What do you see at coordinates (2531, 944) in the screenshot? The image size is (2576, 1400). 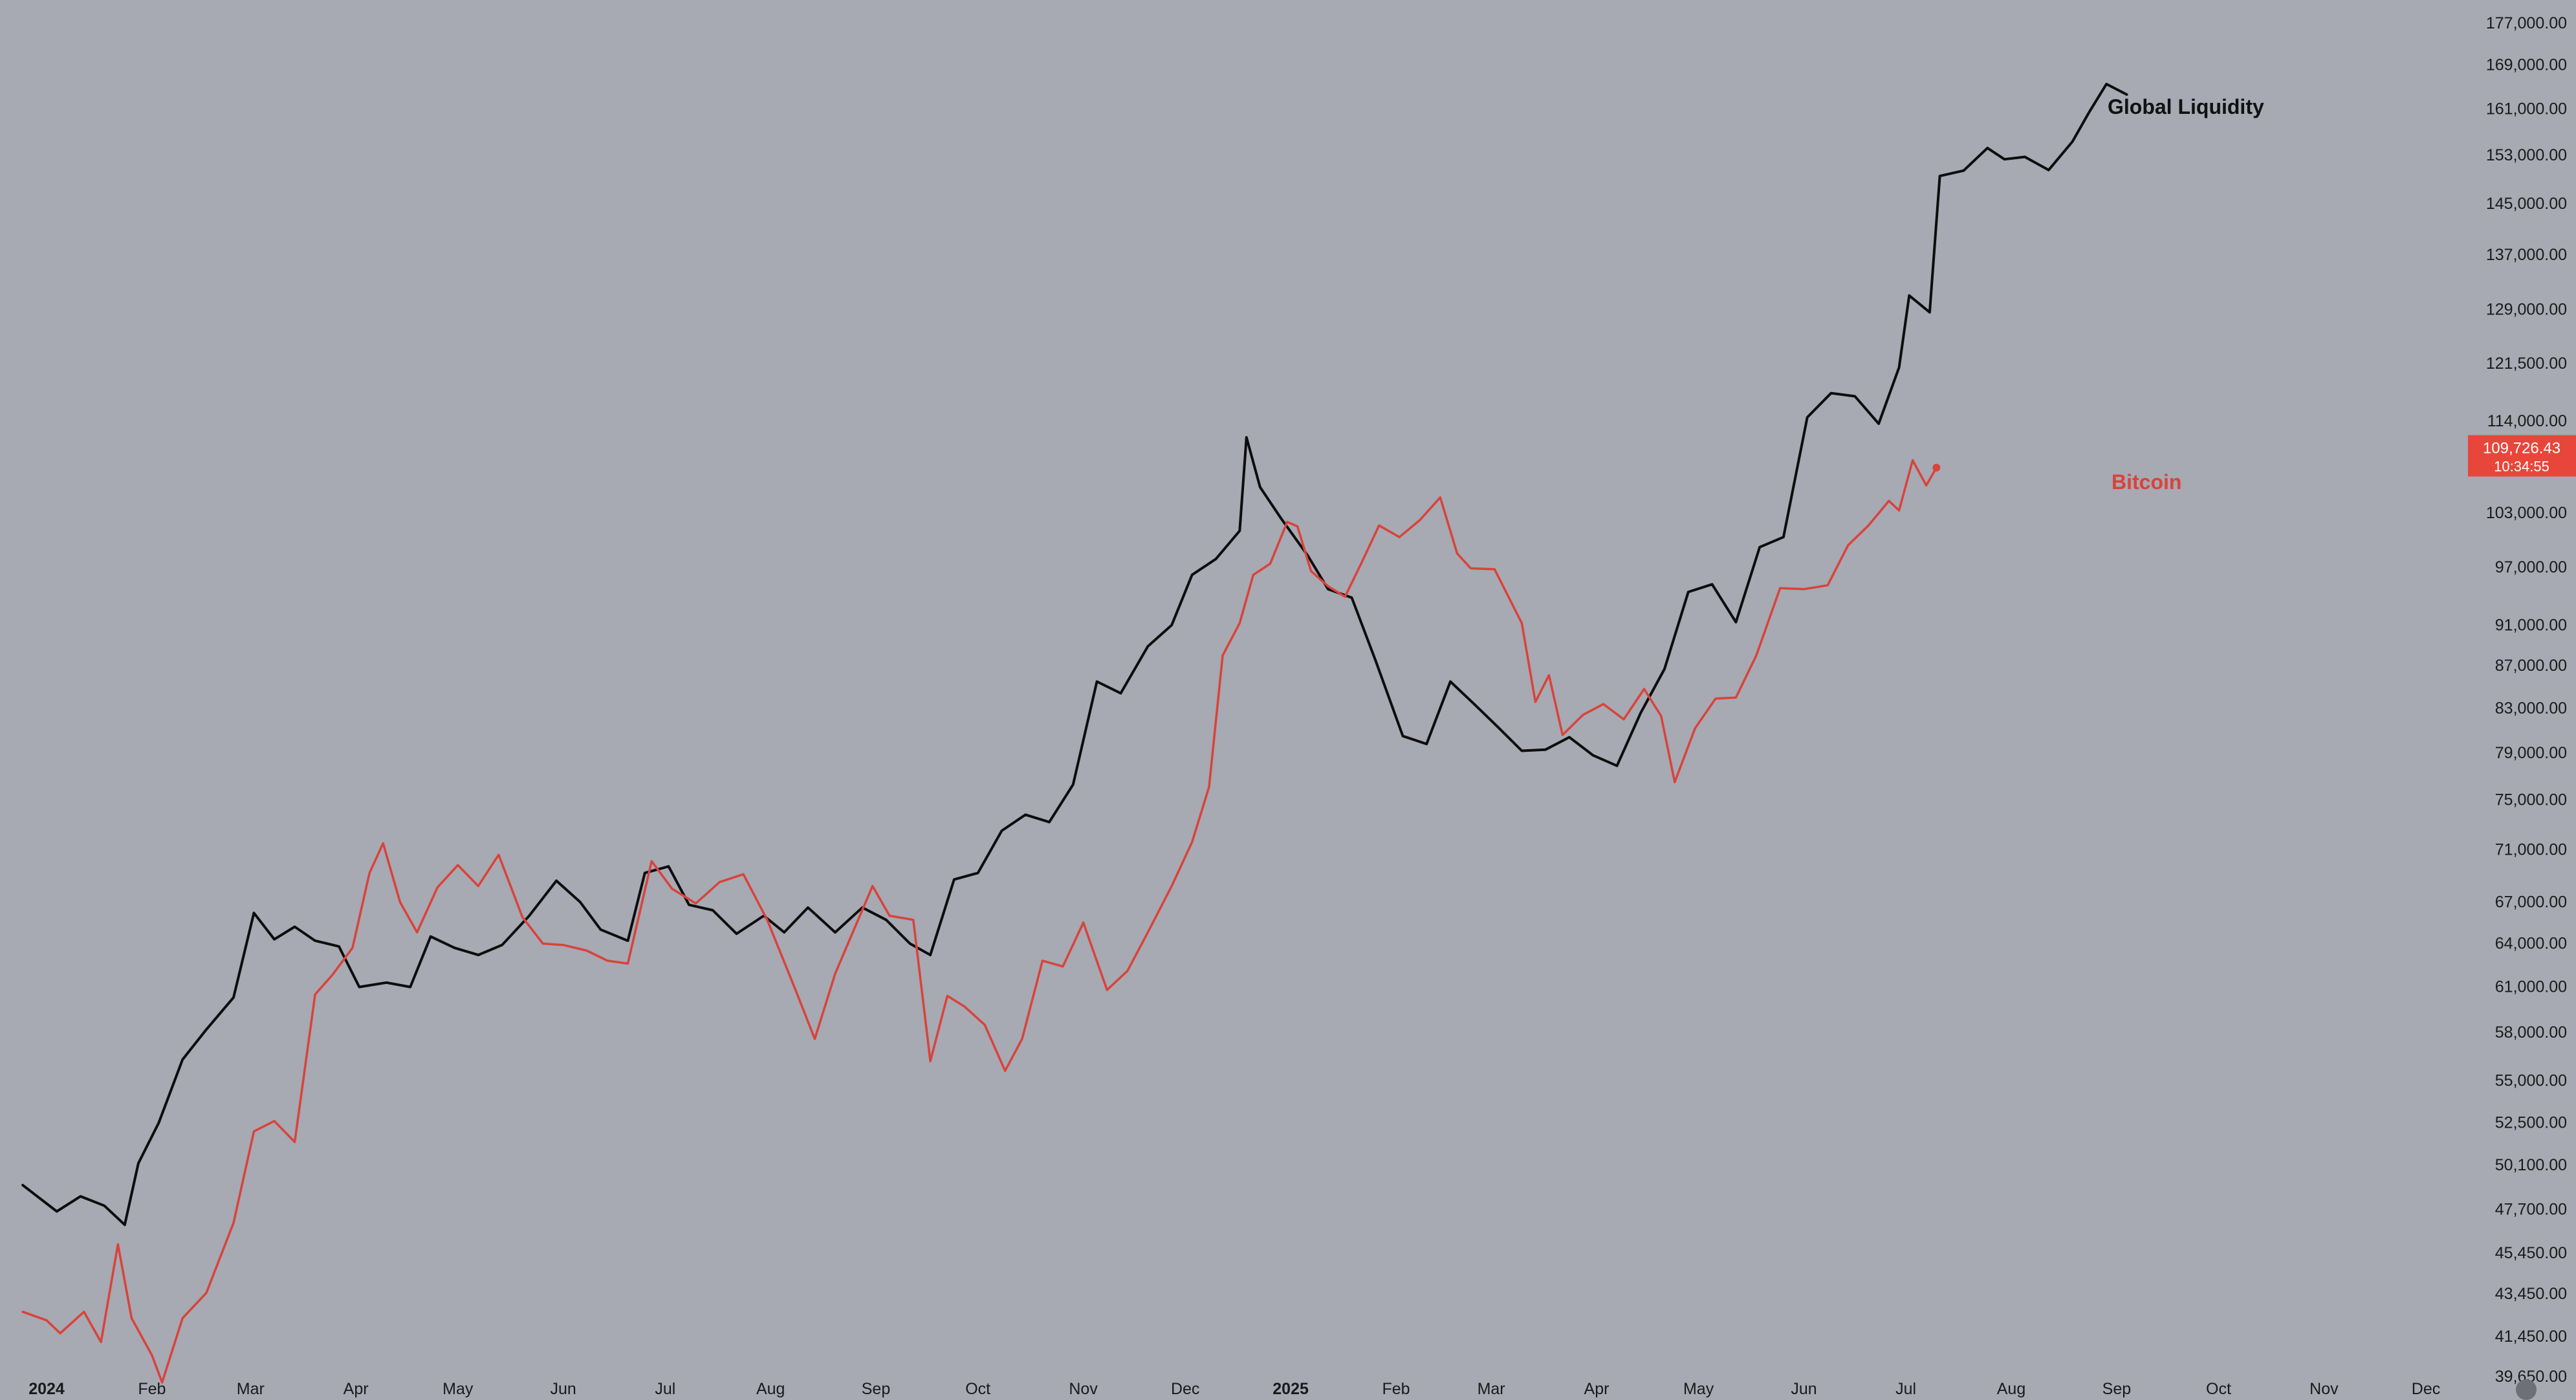 I see `y-tick-label: 64,000.00` at bounding box center [2531, 944].